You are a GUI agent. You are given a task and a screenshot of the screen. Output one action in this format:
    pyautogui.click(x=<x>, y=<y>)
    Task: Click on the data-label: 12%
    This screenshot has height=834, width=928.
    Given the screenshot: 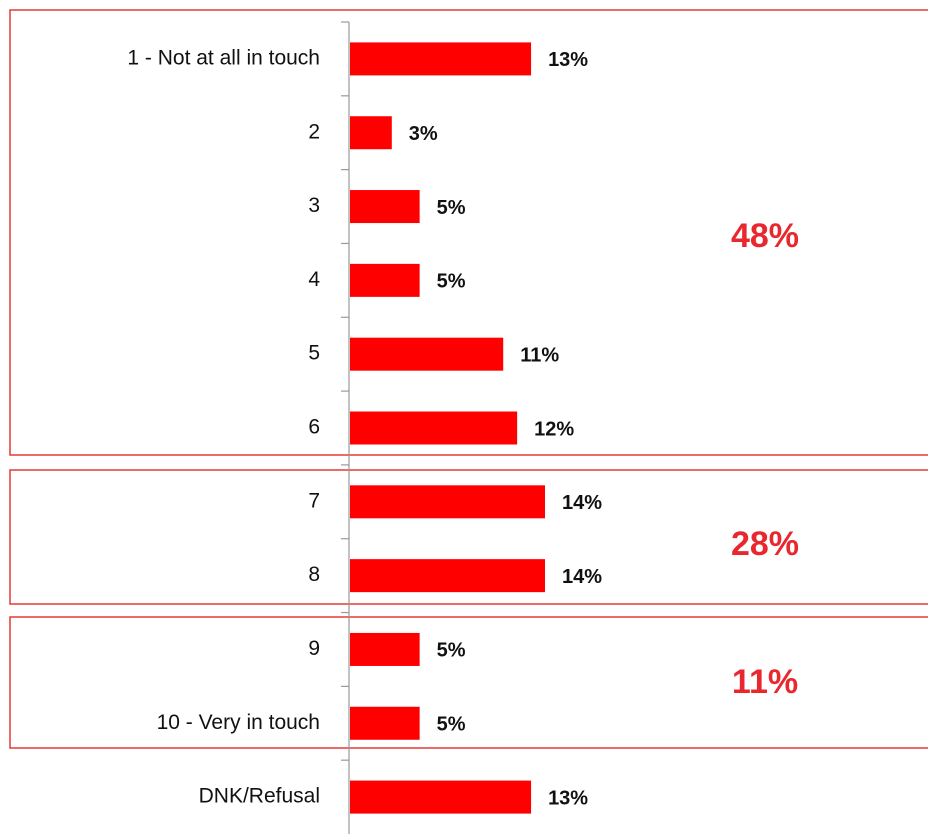 What is the action you would take?
    pyautogui.click(x=554, y=429)
    